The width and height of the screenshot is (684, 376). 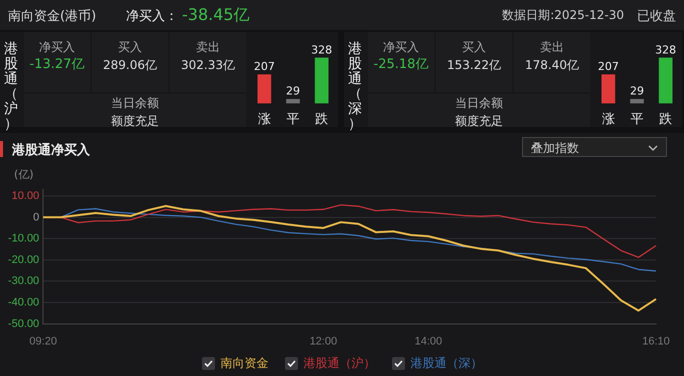 I want to click on x-tick-label: 12:00, so click(x=324, y=341).